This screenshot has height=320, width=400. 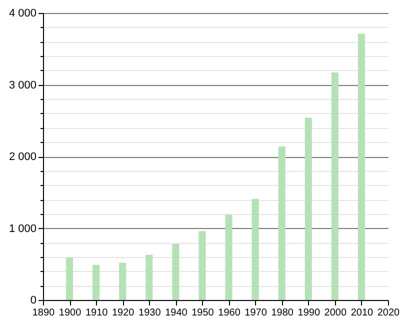 What do you see at coordinates (150, 313) in the screenshot?
I see `x-tick-label: 1930` at bounding box center [150, 313].